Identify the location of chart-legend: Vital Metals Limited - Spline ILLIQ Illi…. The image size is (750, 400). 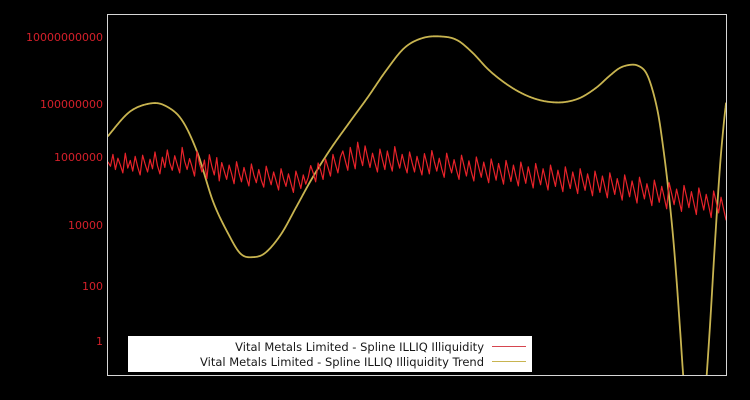
(330, 354).